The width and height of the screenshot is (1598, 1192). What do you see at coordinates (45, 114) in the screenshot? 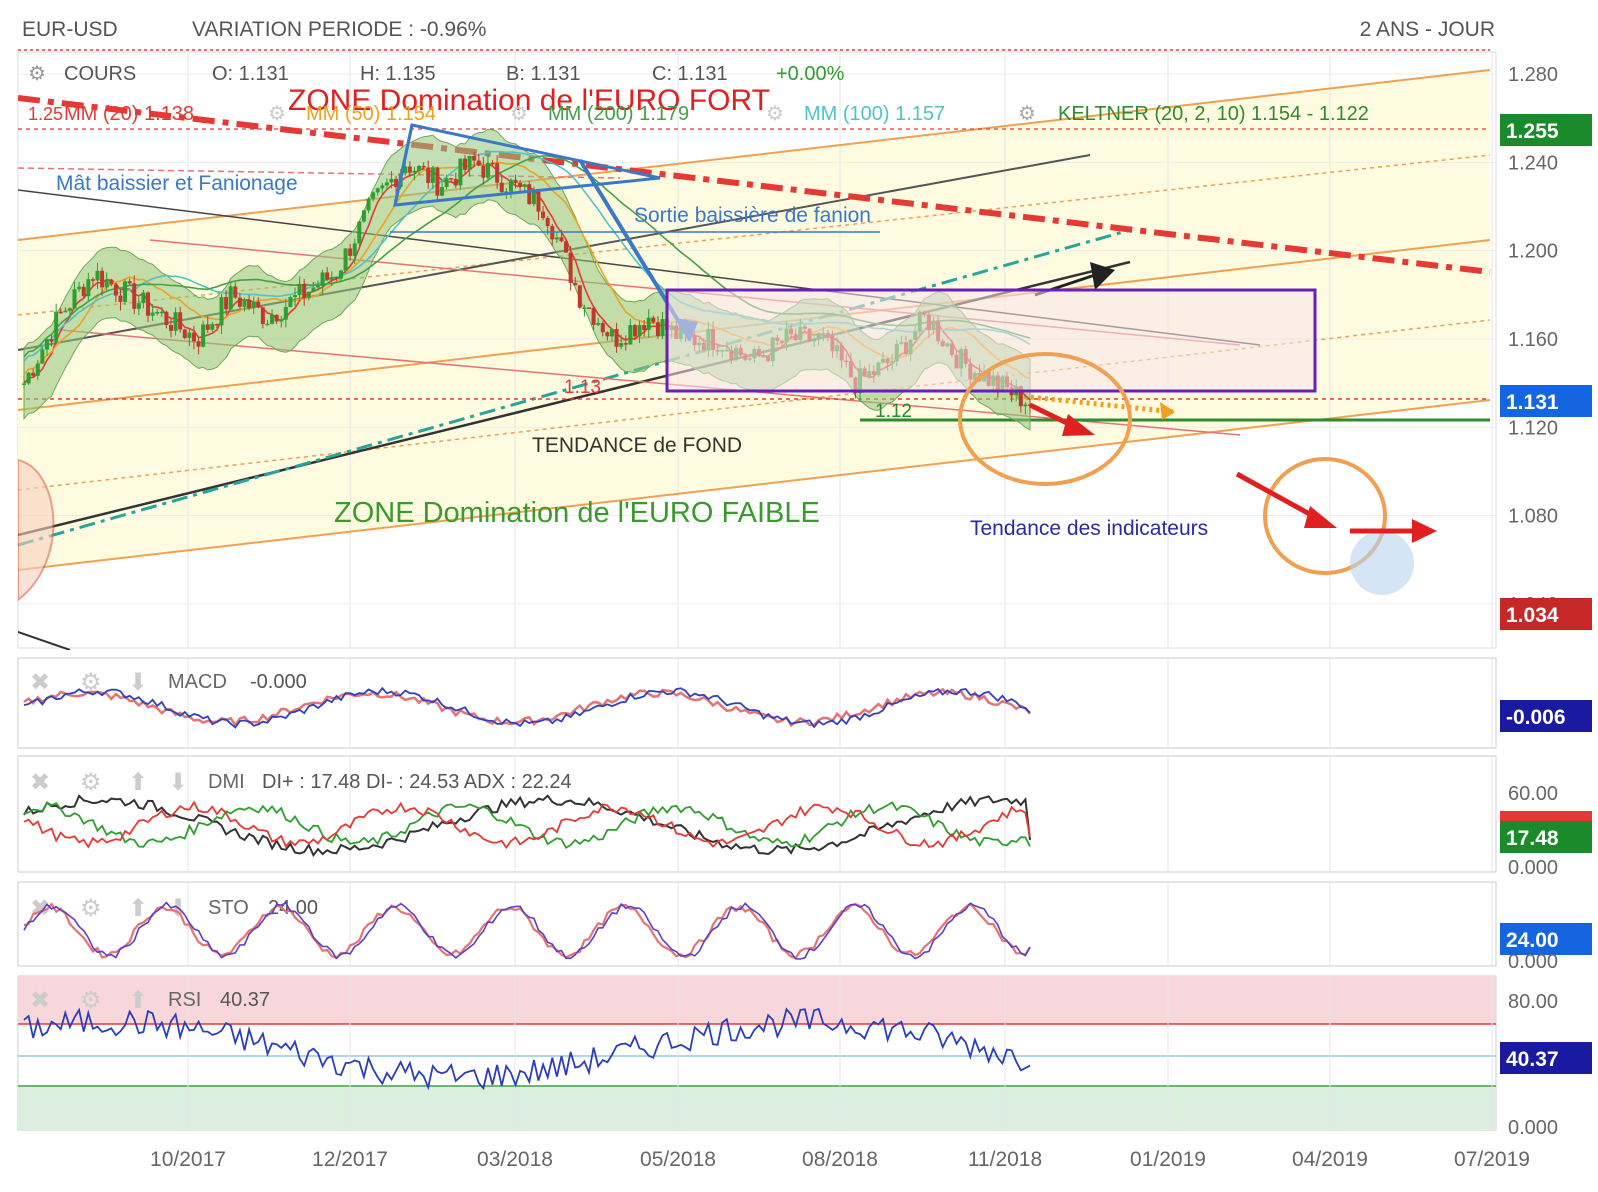
I see `level-125-label: 1.25` at bounding box center [45, 114].